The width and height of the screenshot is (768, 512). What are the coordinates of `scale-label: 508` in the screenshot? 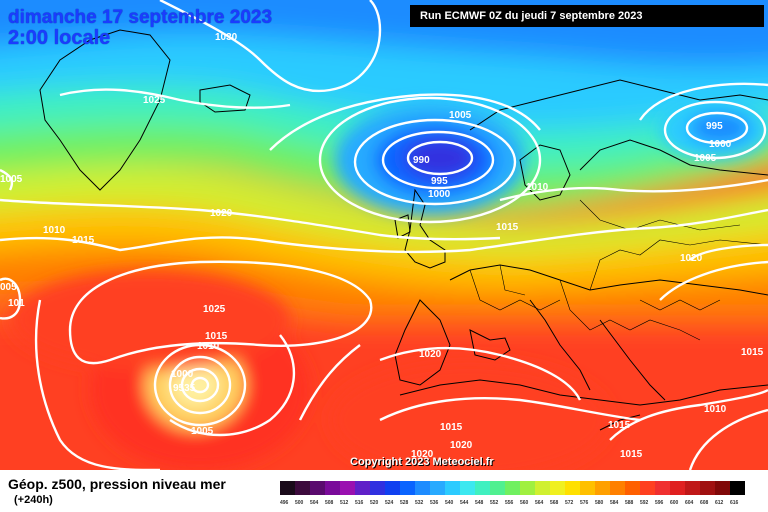 It's located at (329, 503).